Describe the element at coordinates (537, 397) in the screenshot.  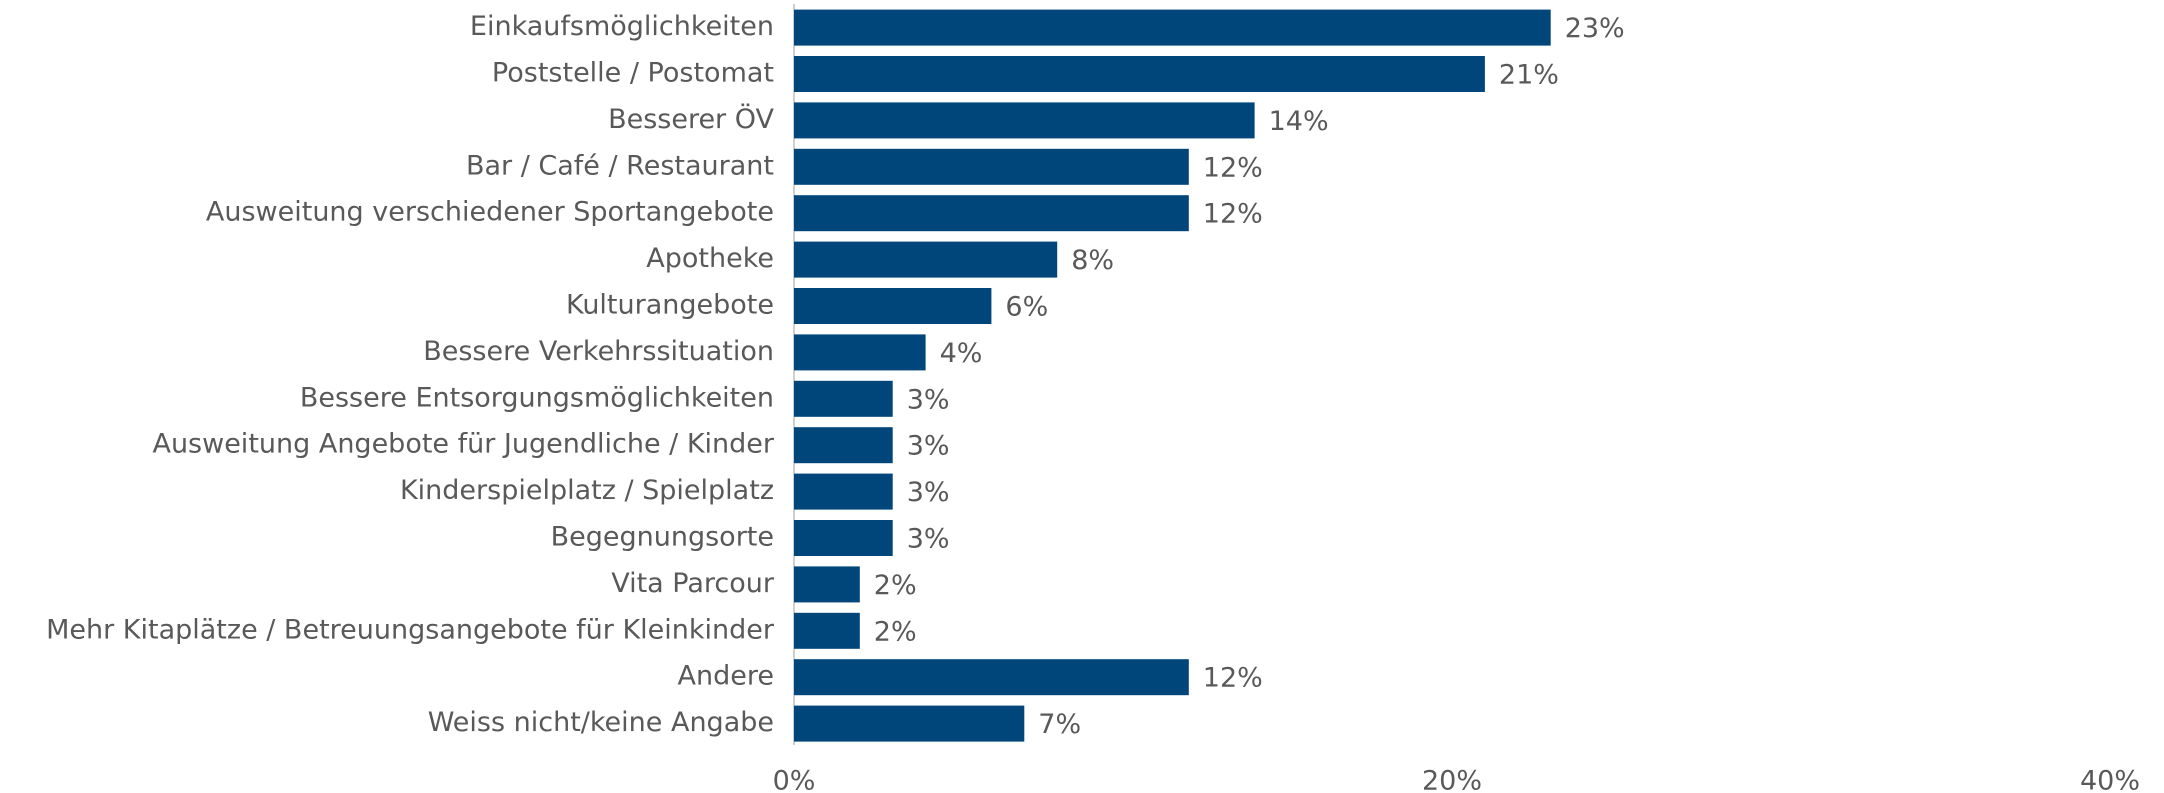
I see `y-tick-label: Bessere Entsorgungsmöglichkeiten` at that location.